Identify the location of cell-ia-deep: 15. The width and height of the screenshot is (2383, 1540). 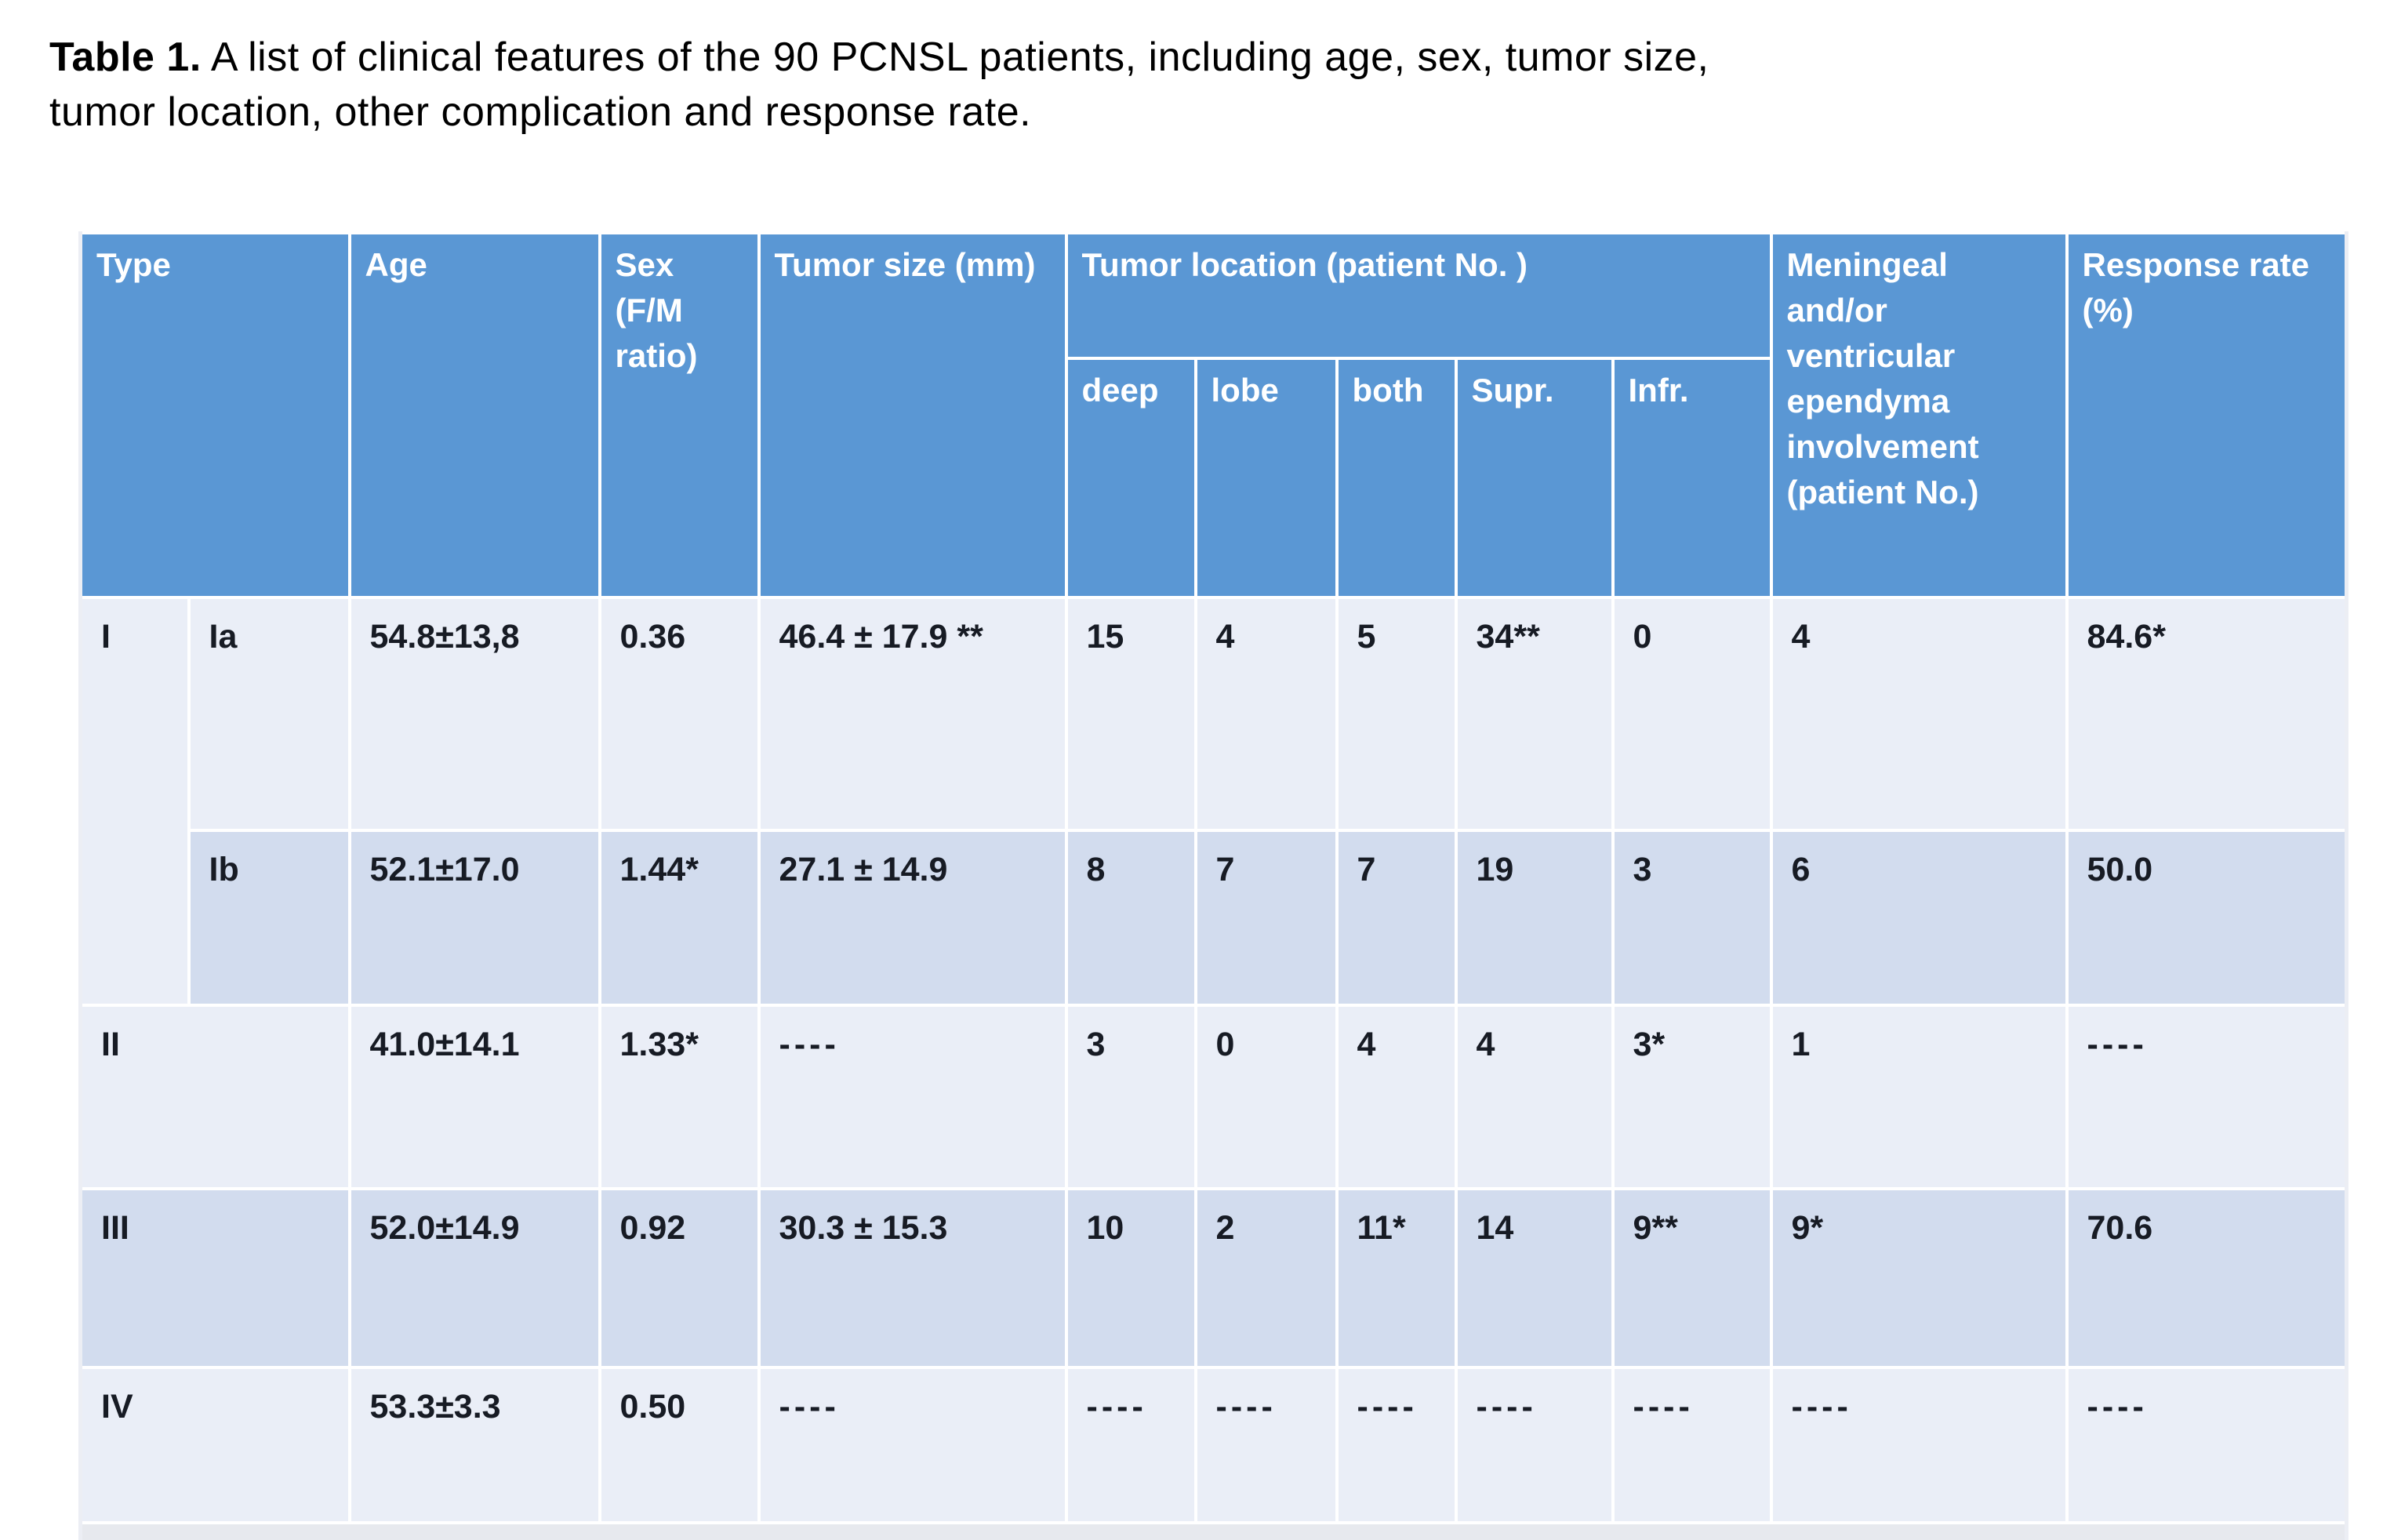
(1130, 714).